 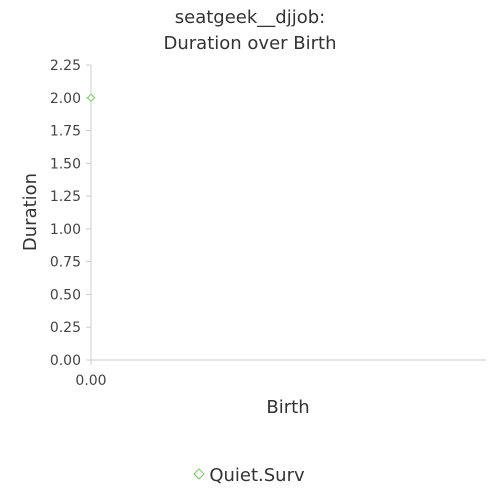 I want to click on y-tick-label: 1.75, so click(x=65, y=132).